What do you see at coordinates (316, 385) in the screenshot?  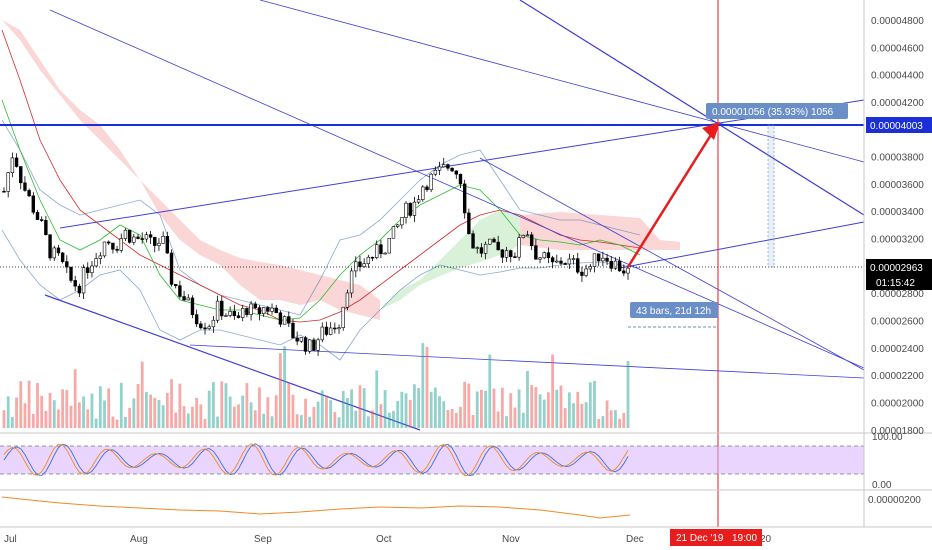 I see `volume-bars` at bounding box center [316, 385].